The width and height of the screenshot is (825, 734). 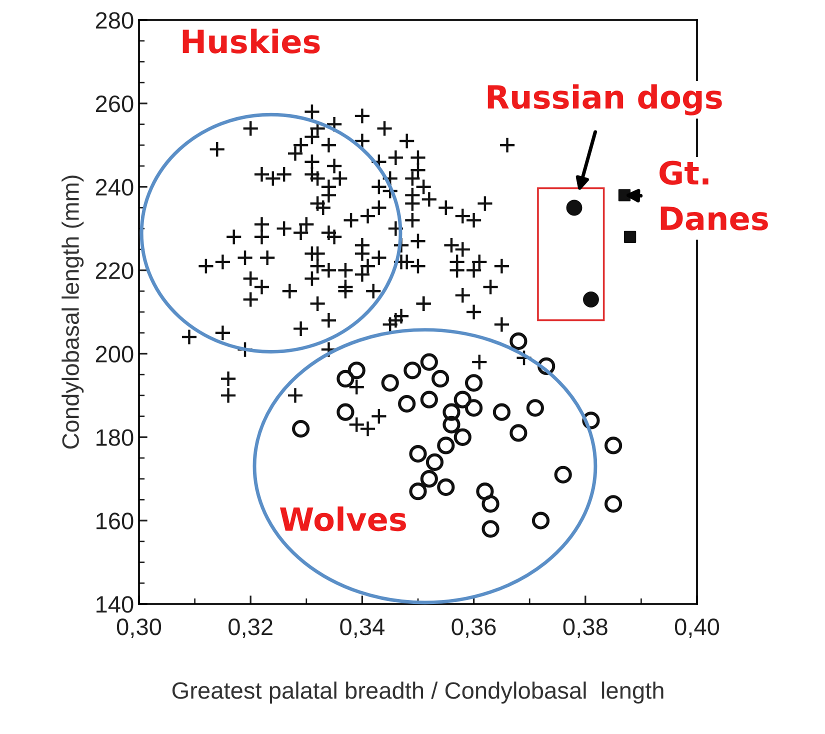 I want to click on y-tick-label: 280, so click(x=115, y=20).